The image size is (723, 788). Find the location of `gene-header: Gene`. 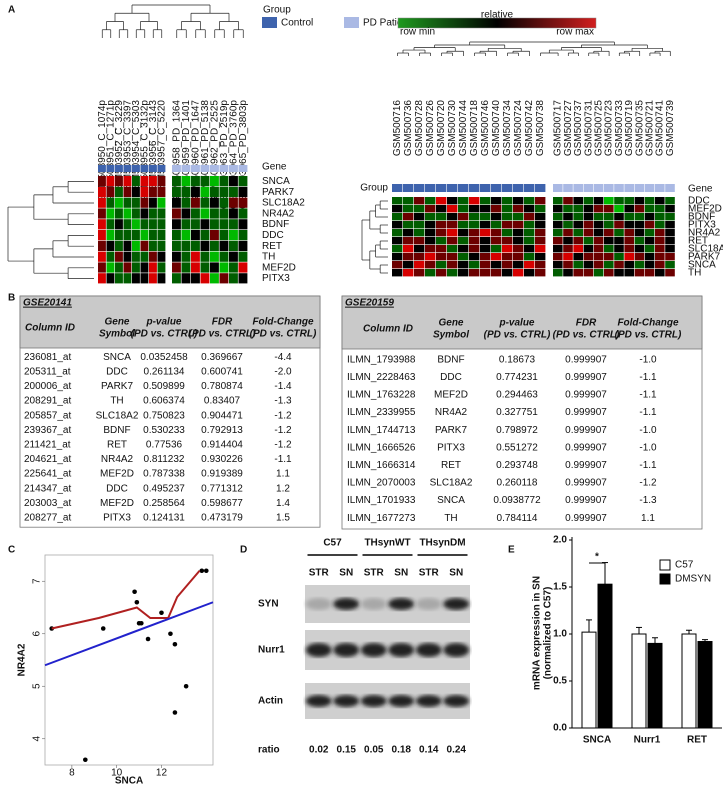

gene-header: Gene is located at coordinates (700, 189).